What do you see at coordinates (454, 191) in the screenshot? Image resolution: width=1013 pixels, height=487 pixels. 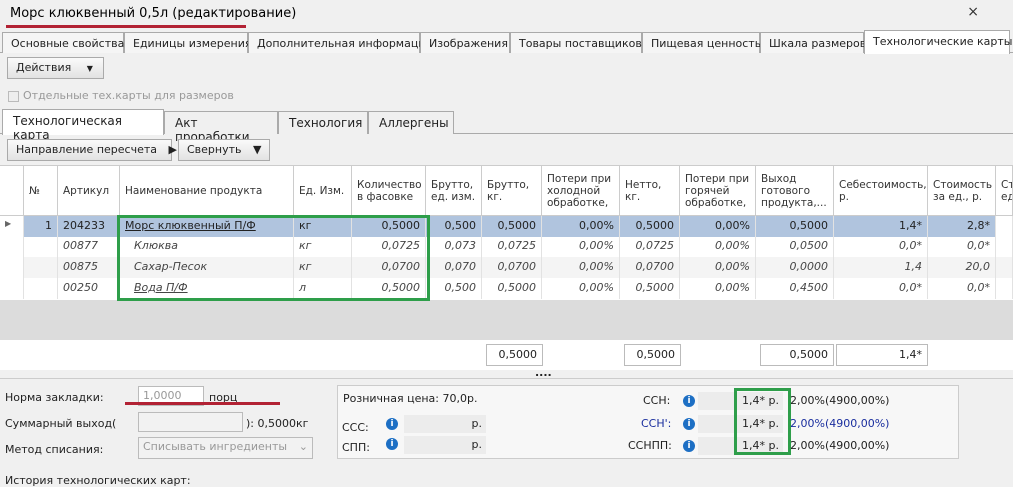 I see `column-header-brutto-unit: Брутто, ед. изм.` at bounding box center [454, 191].